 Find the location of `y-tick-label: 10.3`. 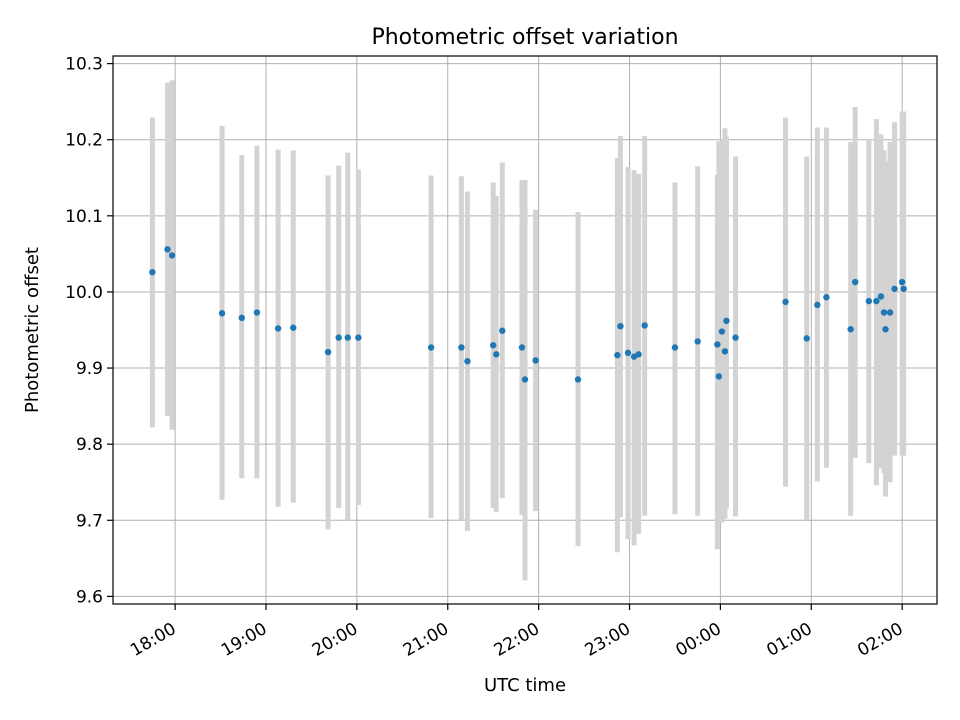

y-tick-label: 10.3 is located at coordinates (84, 65).